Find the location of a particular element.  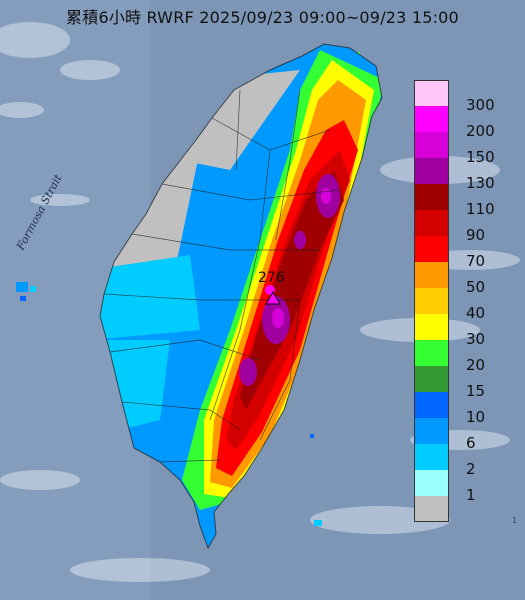

legend-label: 10 is located at coordinates (476, 417).